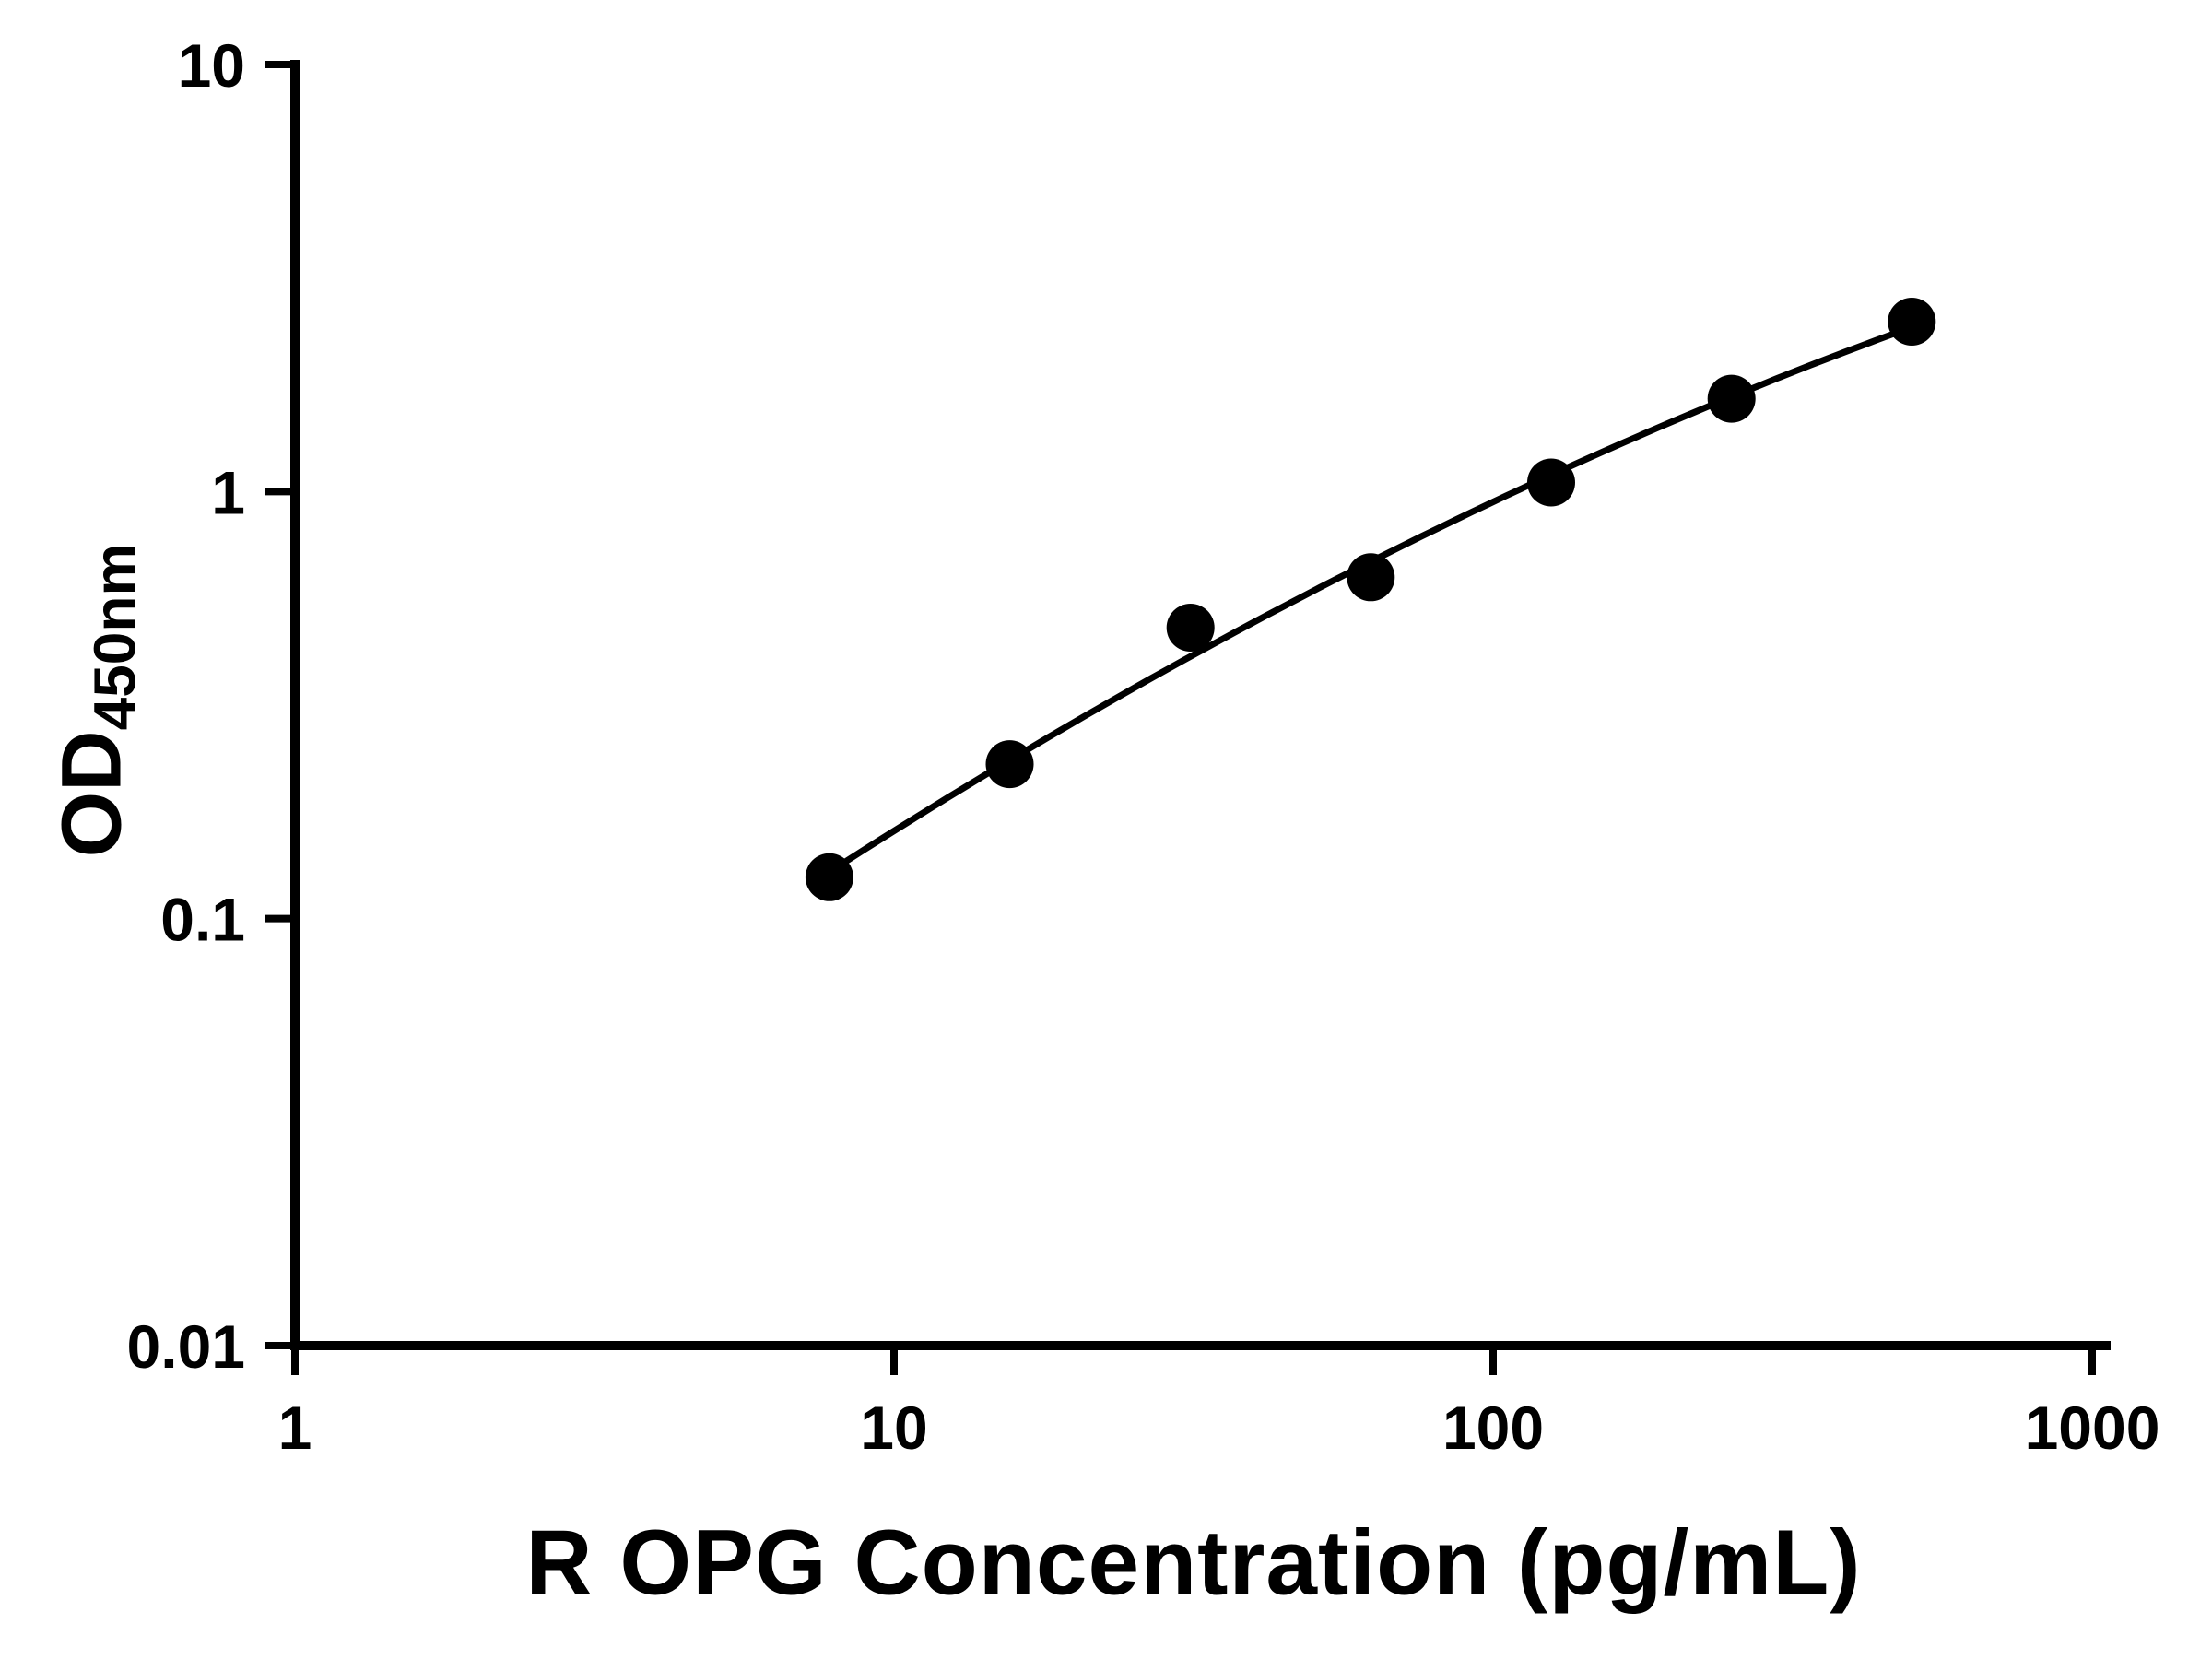 This screenshot has height=1659, width=2212. Describe the element at coordinates (114, 637) in the screenshot. I see `y-axis-title-sub: 450nm` at that location.